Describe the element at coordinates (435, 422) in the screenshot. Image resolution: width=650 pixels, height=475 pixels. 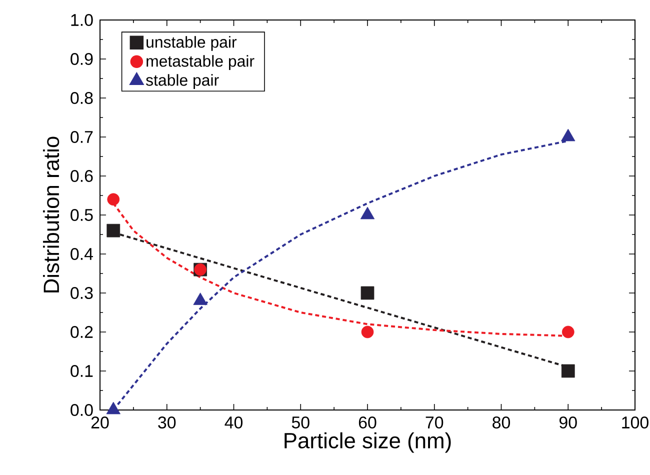
I see `x-tick-label: 70` at that location.